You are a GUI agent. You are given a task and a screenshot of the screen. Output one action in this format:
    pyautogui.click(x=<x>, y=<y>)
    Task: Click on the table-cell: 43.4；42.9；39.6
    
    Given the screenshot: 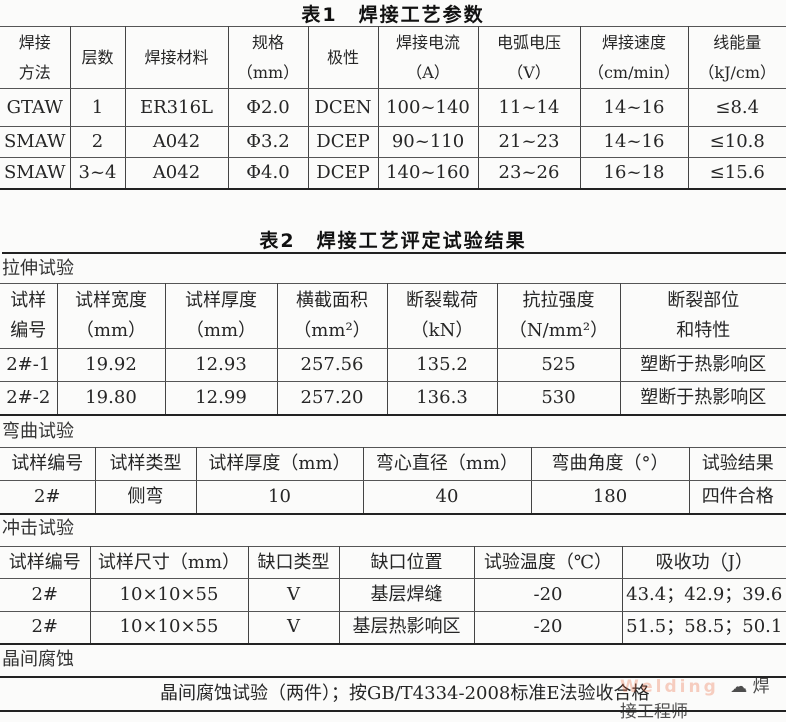 What is the action you would take?
    pyautogui.click(x=703, y=595)
    